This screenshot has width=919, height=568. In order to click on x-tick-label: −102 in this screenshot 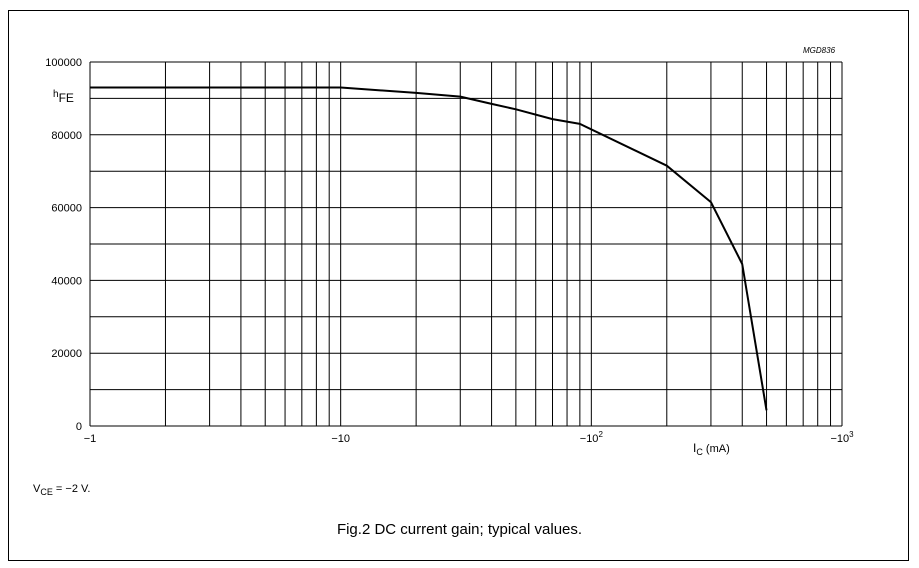, I will do `click(592, 437)`.